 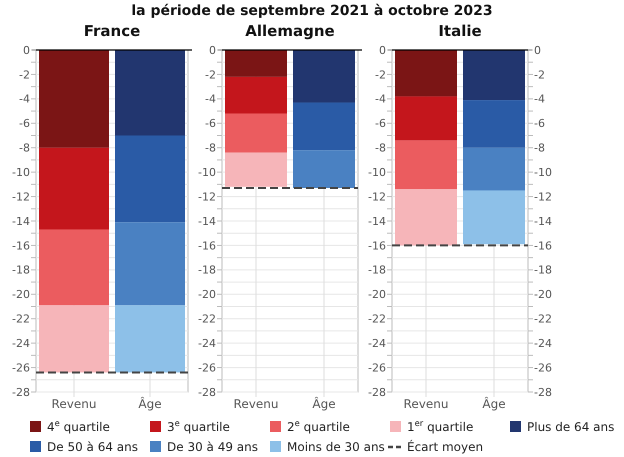 I want to click on y2-tick-label: -18, so click(x=543, y=270).